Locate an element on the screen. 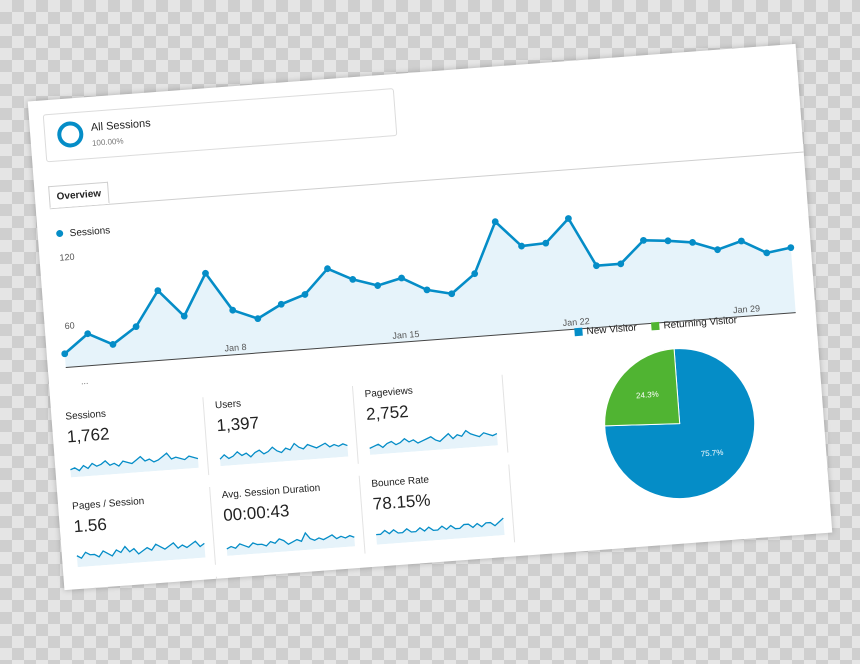 The height and width of the screenshot is (664, 860). sessions-legend: Sessions is located at coordinates (83, 232).